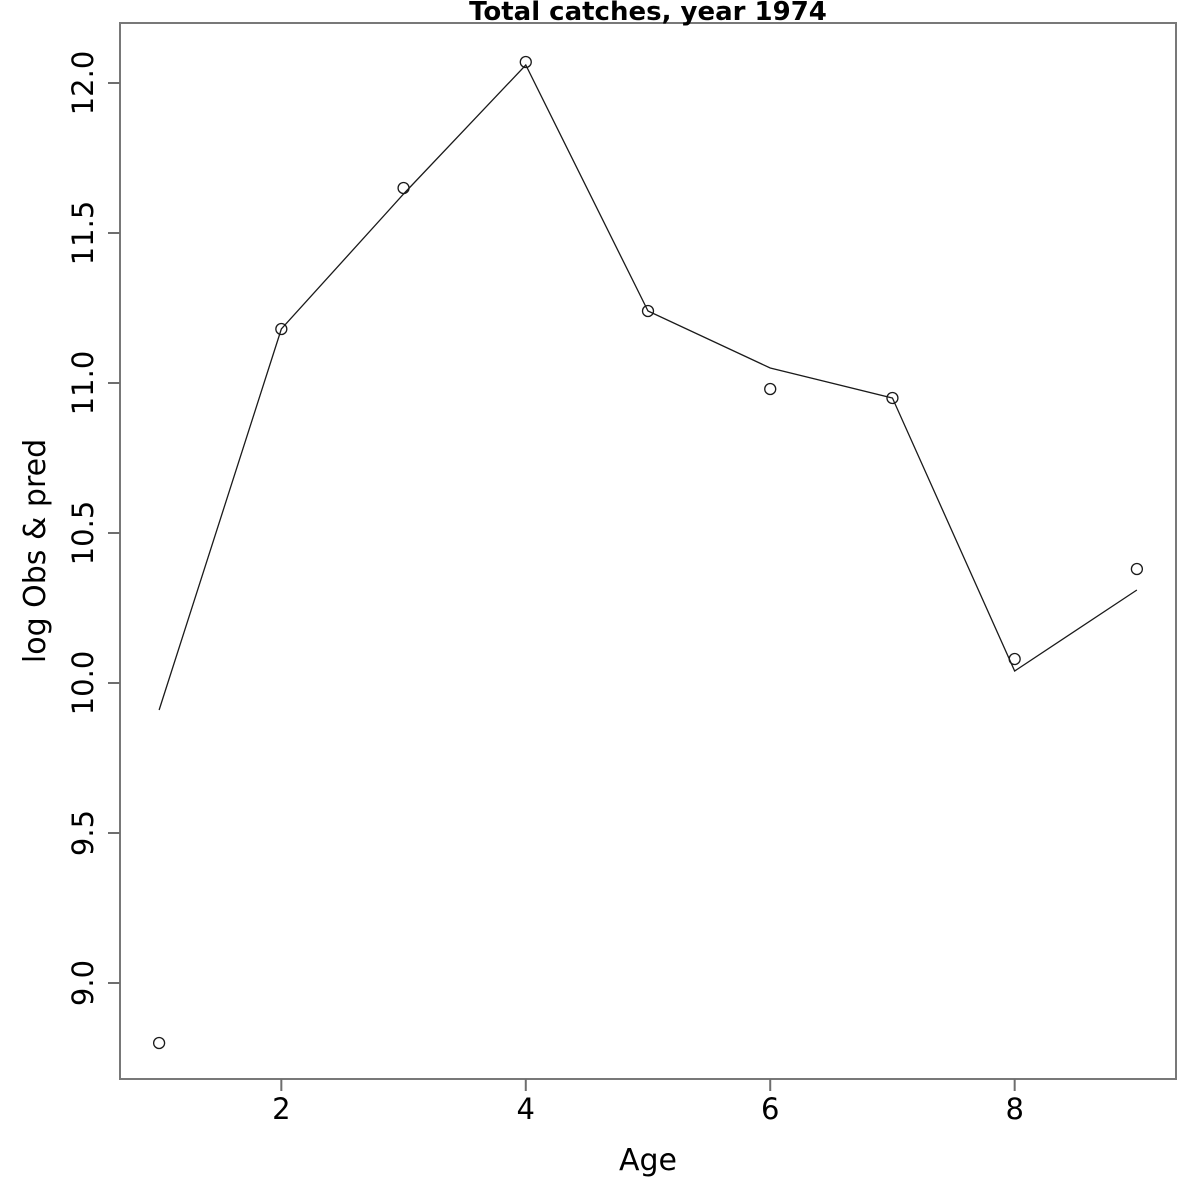 This screenshot has height=1200, width=1200. I want to click on y-tick-label: 9.0, so click(83, 983).